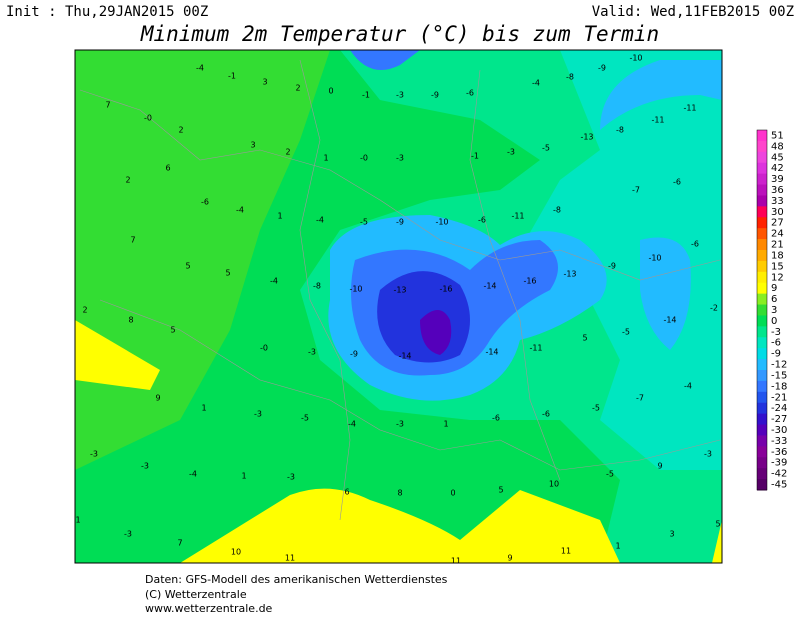  I want to click on legend-label: -36, so click(779, 452).